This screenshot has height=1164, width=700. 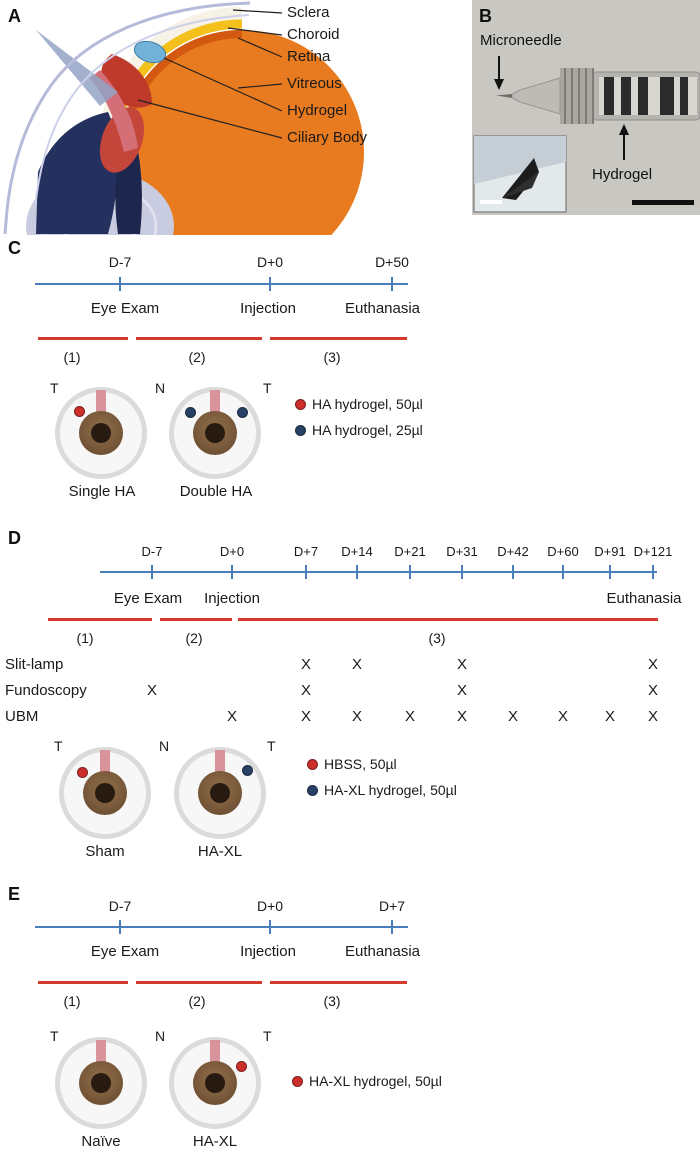 What do you see at coordinates (327, 137) in the screenshot?
I see `anatomy-label-ciliary-body: Ciliary Body` at bounding box center [327, 137].